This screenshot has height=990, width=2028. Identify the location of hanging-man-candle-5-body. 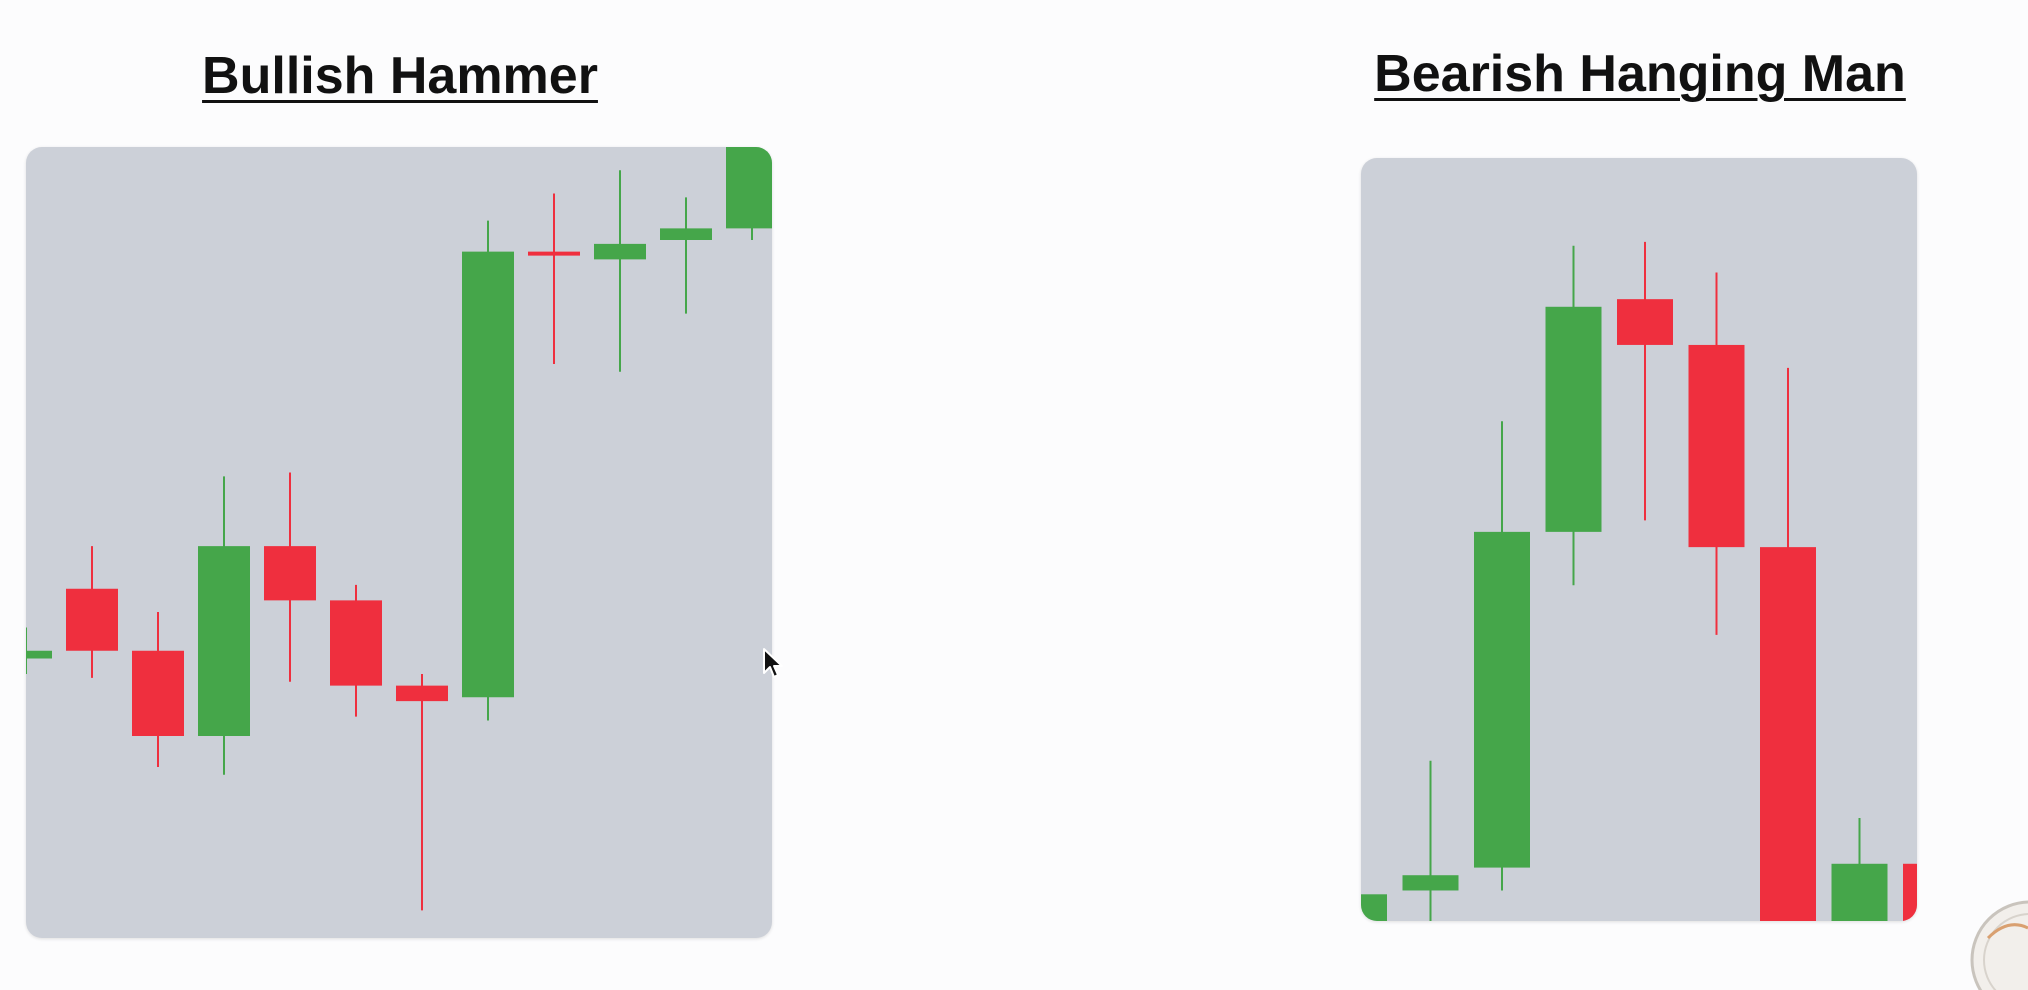
(1645, 322).